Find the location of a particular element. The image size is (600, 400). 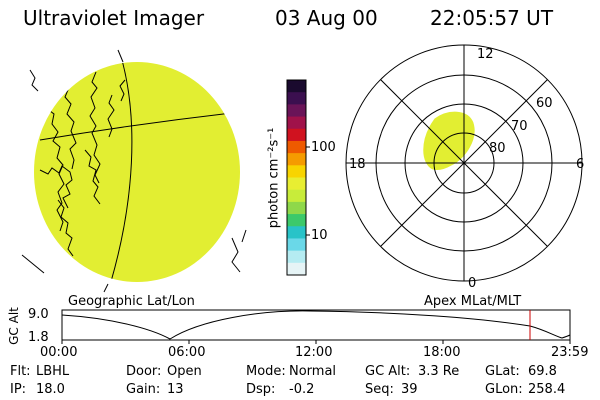

door-label: Door: is located at coordinates (144, 371).